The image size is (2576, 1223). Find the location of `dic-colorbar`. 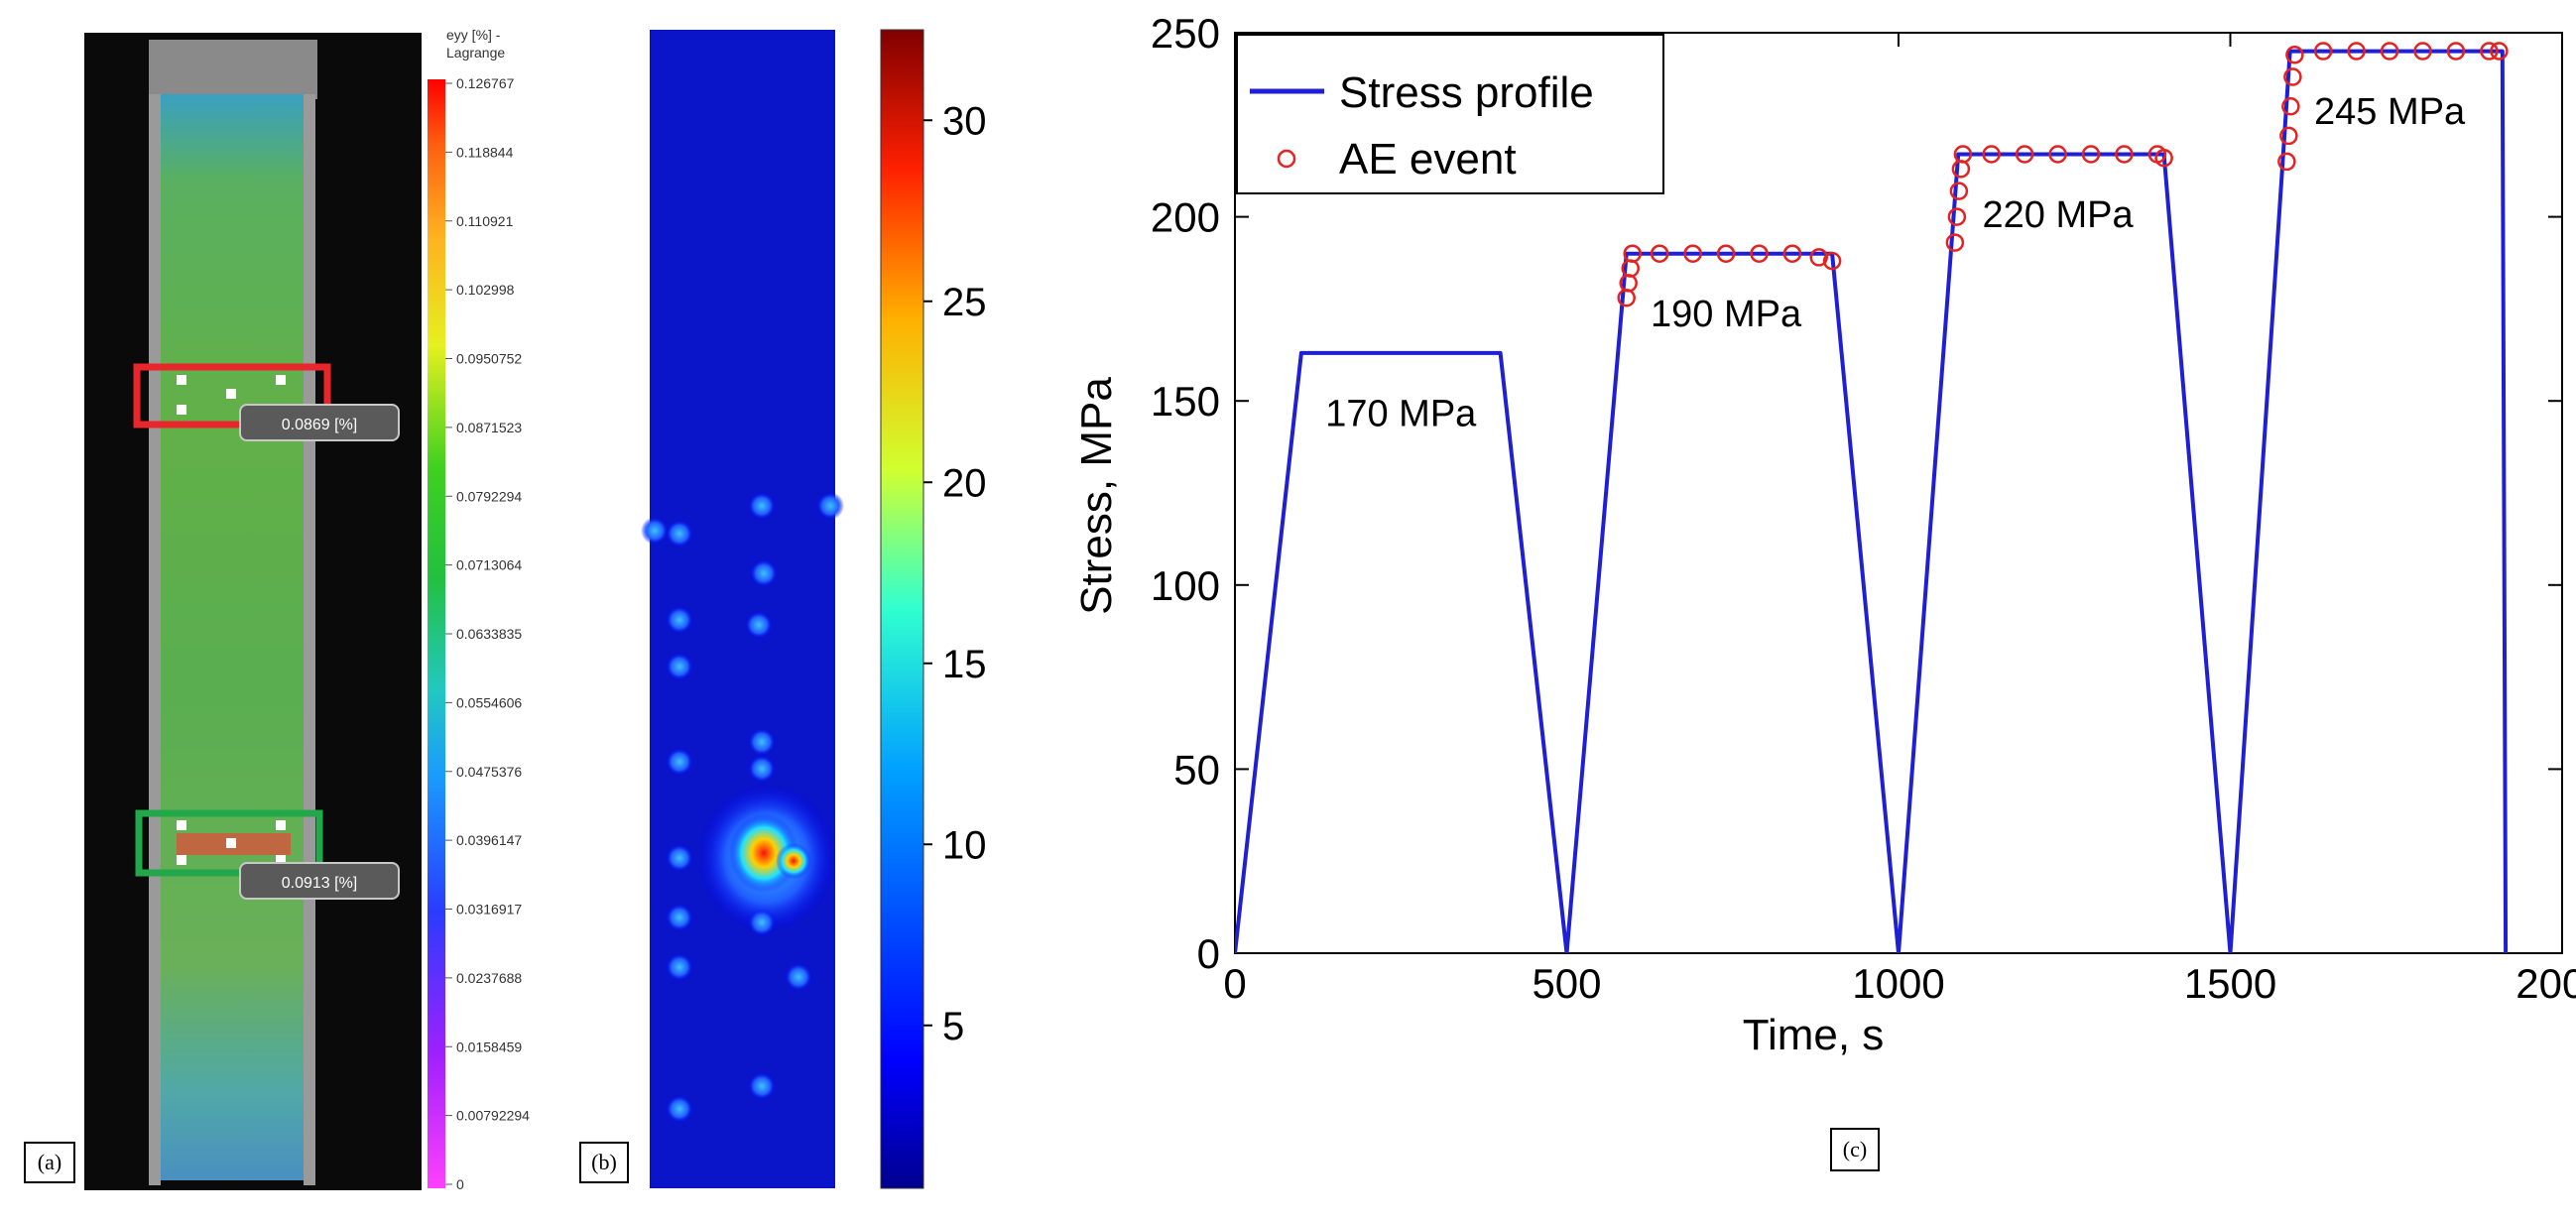

dic-colorbar is located at coordinates (436, 633).